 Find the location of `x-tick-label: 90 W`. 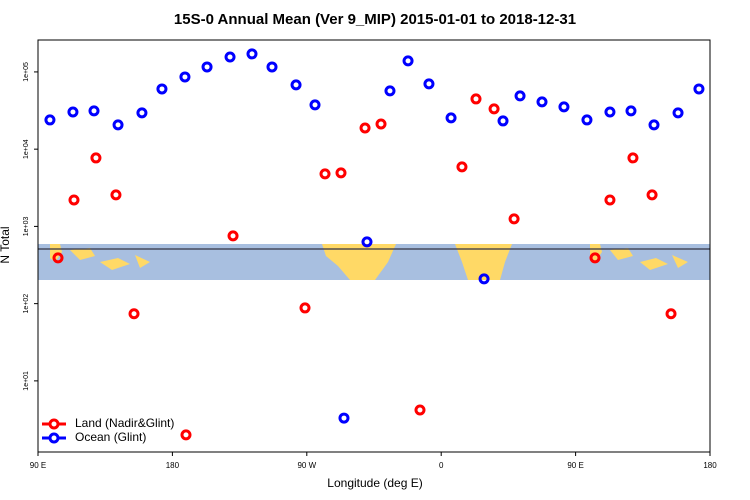

x-tick-label: 90 W is located at coordinates (306, 465).